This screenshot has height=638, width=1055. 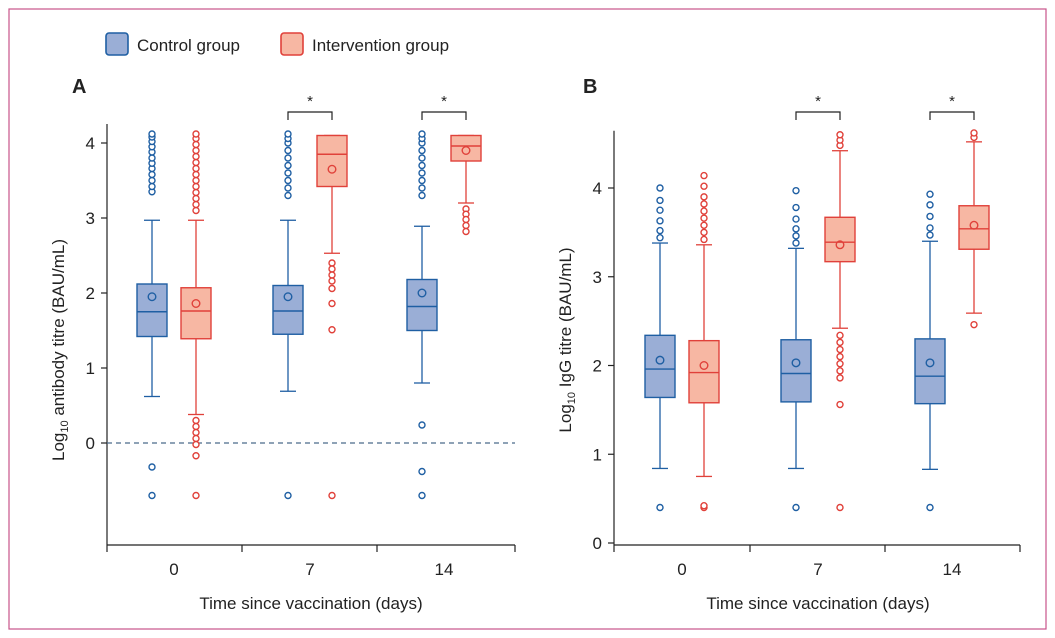 I want to click on panel-a-y-tick-label: 0, so click(x=90, y=443).